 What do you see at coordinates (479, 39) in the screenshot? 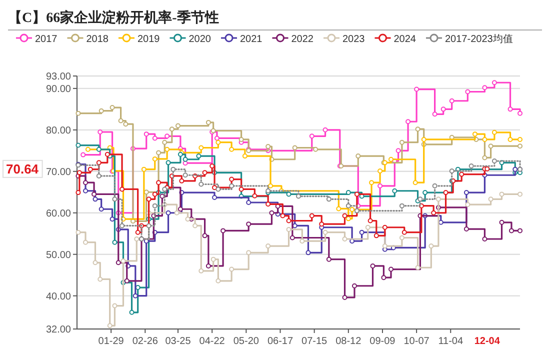
I see `legend-label: 2017-2023均值` at bounding box center [479, 39].